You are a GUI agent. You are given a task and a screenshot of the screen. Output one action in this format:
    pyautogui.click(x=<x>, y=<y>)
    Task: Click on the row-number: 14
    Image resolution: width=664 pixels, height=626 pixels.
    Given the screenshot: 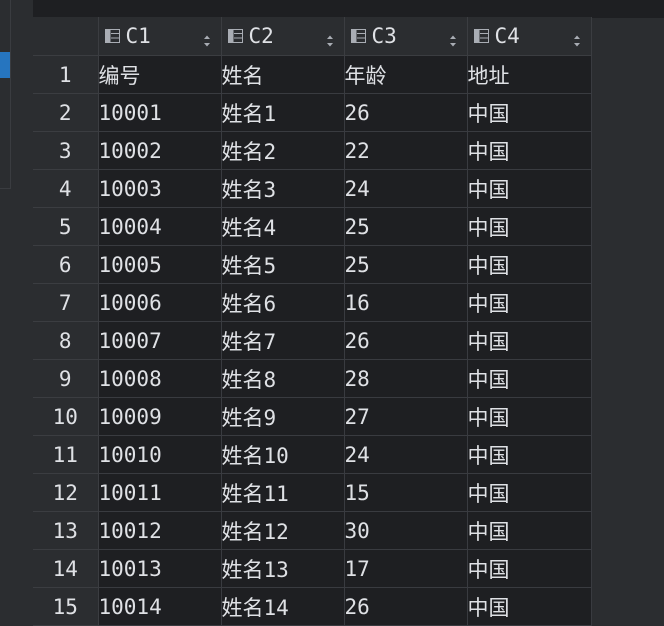 What is the action you would take?
    pyautogui.click(x=66, y=568)
    